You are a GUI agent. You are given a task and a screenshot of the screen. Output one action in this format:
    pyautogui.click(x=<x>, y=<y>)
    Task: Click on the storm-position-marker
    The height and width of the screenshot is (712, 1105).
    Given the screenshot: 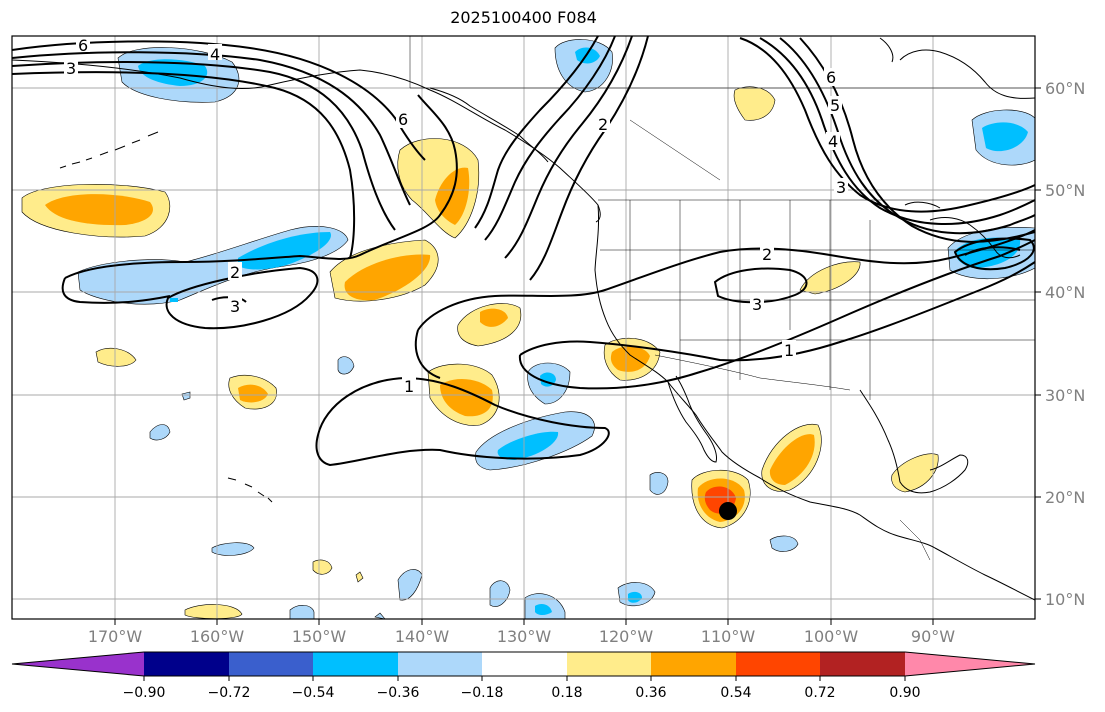 What is the action you would take?
    pyautogui.click(x=728, y=511)
    